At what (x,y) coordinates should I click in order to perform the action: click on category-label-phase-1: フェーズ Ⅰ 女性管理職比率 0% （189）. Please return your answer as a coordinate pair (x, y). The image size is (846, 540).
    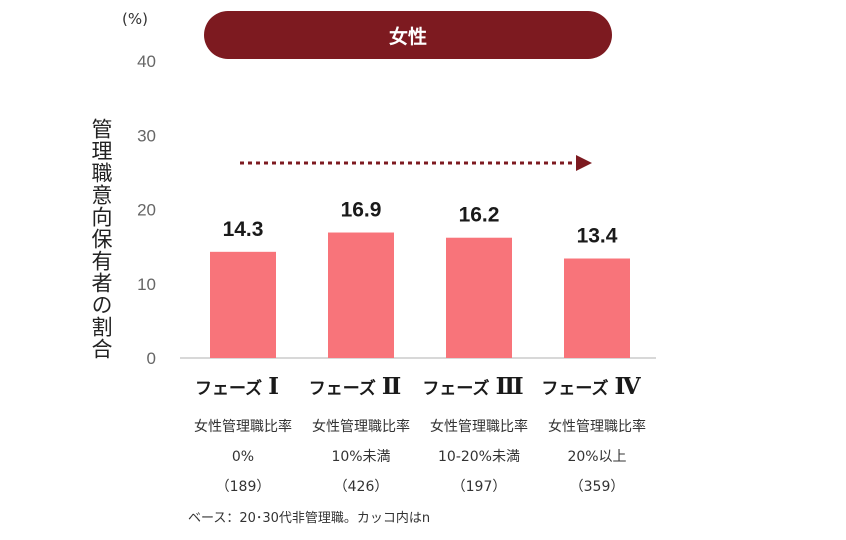
    Looking at the image, I should click on (243, 434).